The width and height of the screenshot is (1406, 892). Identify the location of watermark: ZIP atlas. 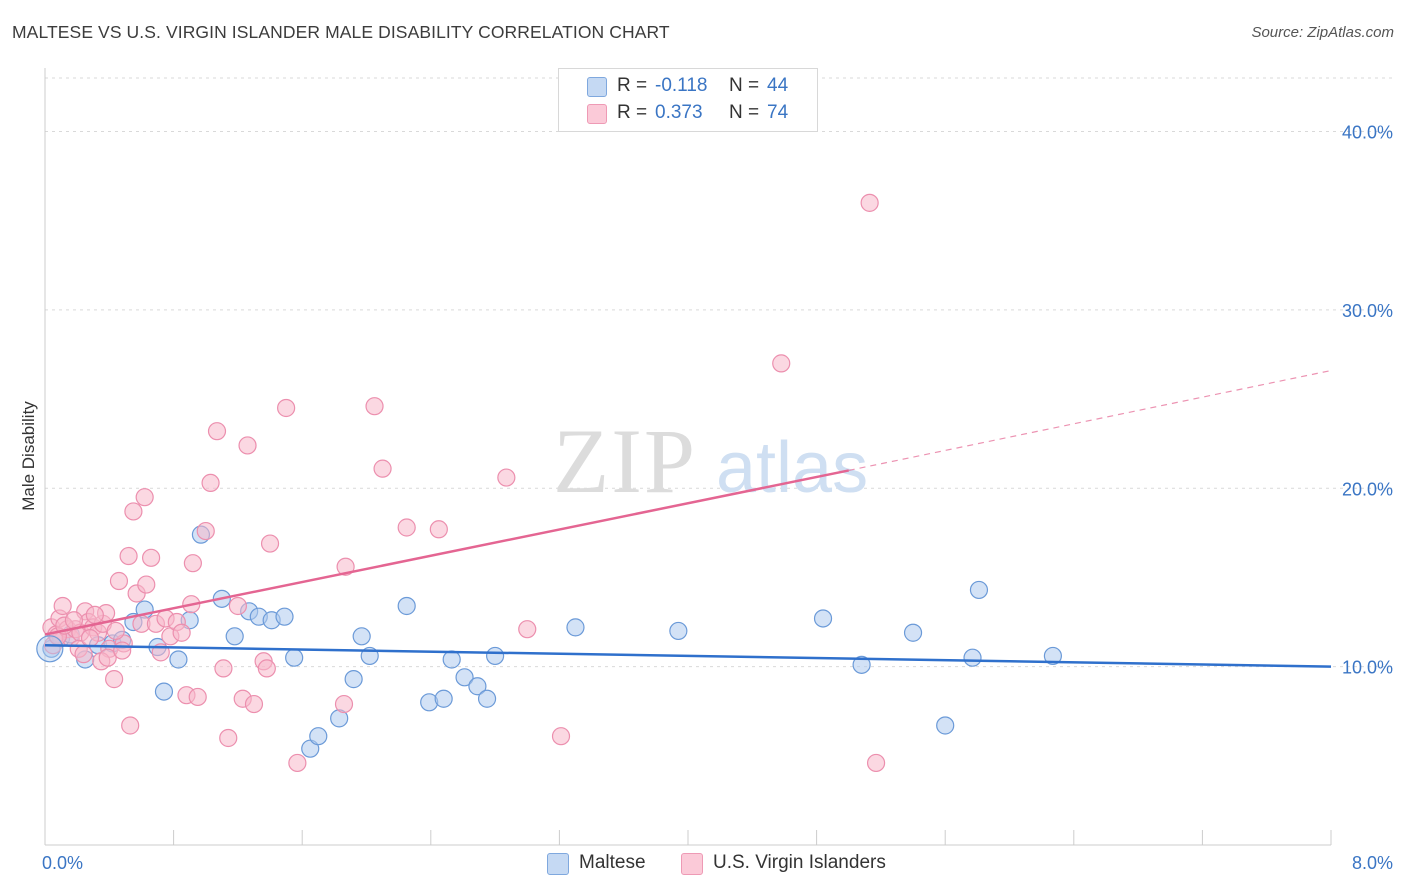
(710, 461).